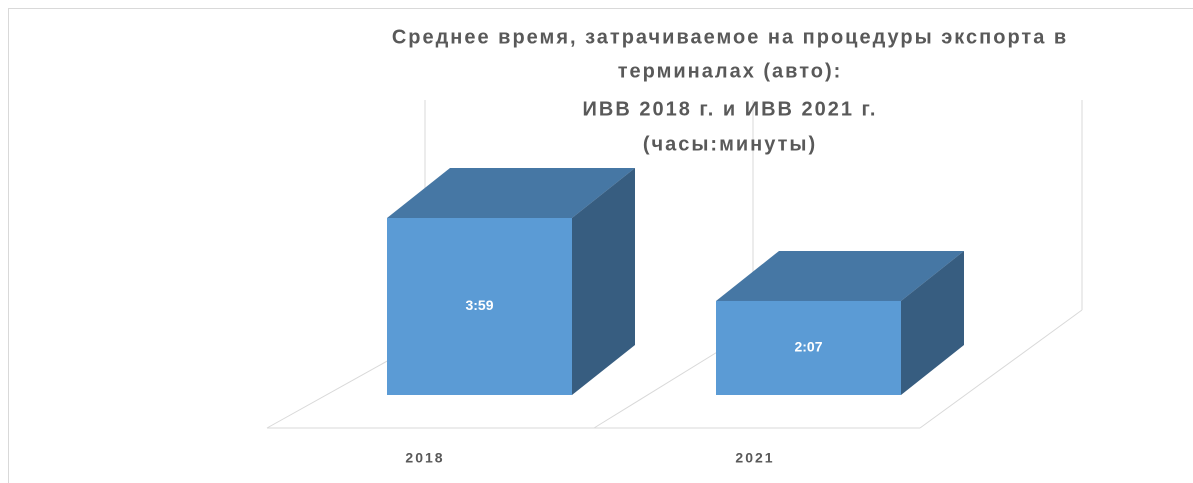  What do you see at coordinates (730, 71) in the screenshot?
I see `chart-title: терминалах (авто):` at bounding box center [730, 71].